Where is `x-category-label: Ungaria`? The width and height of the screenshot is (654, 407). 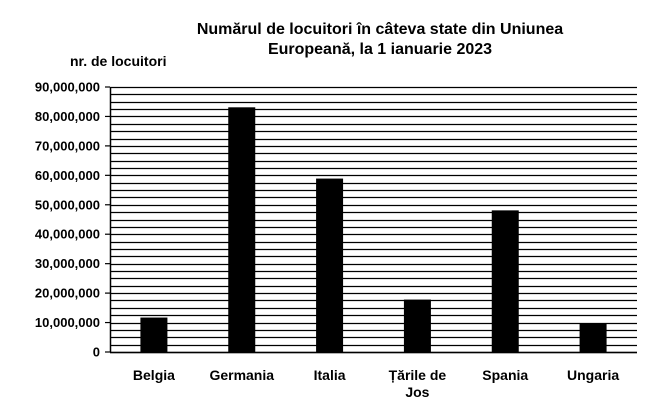
x-category-label: Ungaria is located at coordinates (593, 375).